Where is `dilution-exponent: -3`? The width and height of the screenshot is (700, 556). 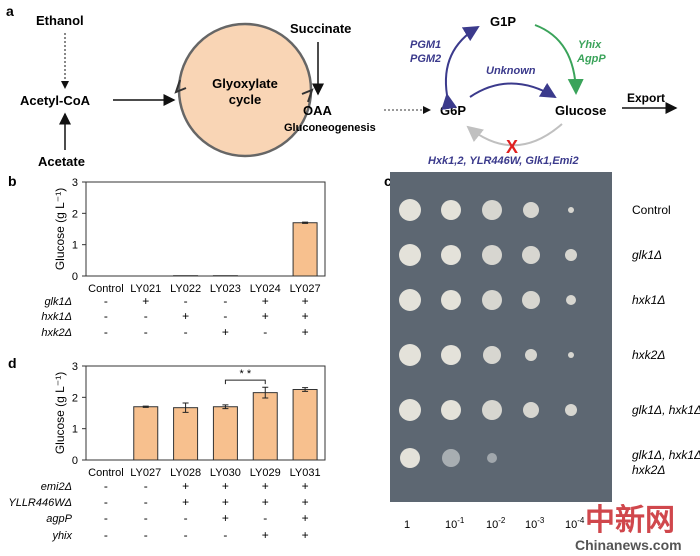
dilution-exponent: -3 is located at coordinates (541, 520).